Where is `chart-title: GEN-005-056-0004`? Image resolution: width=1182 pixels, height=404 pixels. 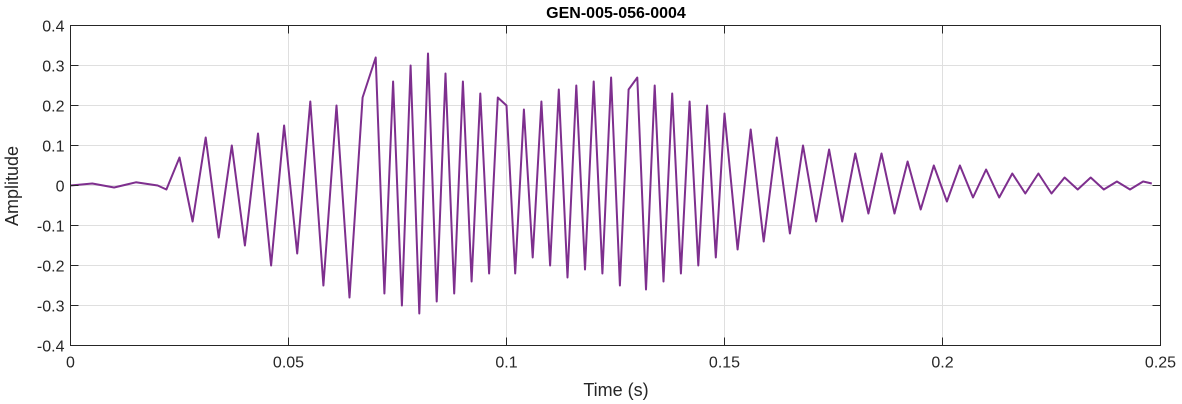
chart-title: GEN-005-056-0004 is located at coordinates (616, 13).